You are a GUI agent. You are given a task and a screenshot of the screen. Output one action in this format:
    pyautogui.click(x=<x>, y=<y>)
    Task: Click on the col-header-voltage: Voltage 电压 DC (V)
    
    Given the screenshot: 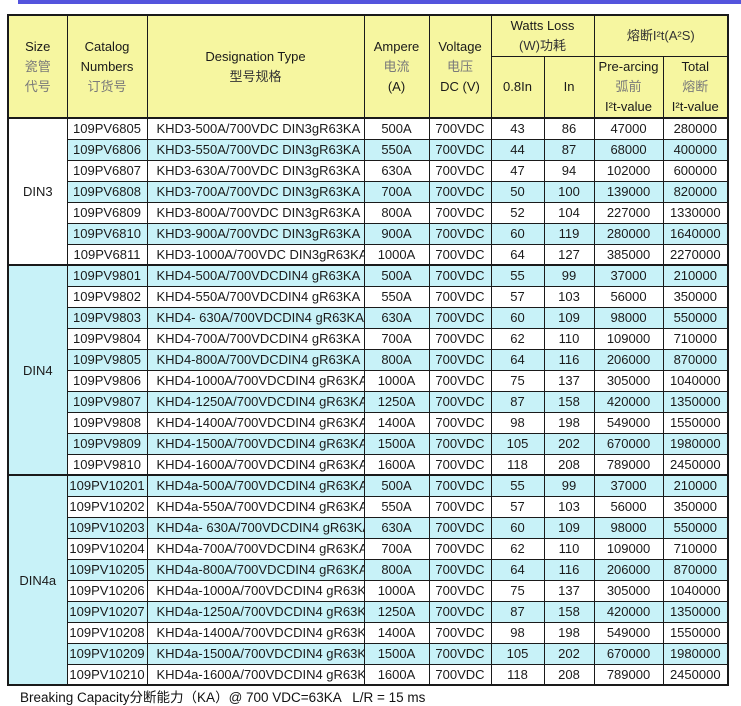 What is the action you would take?
    pyautogui.click(x=460, y=66)
    